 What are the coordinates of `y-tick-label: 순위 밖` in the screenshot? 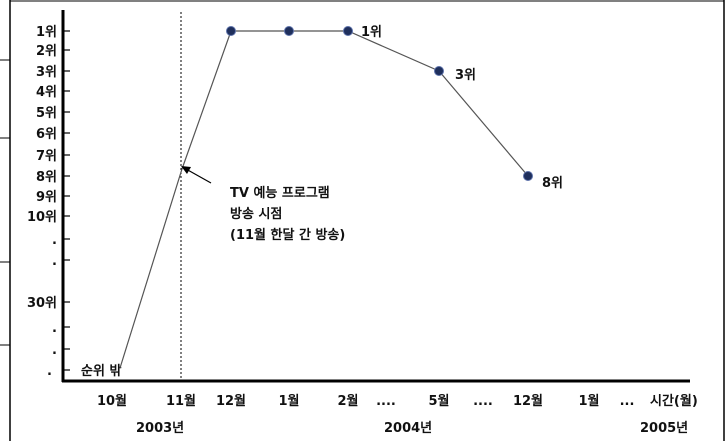 It's located at (101, 371).